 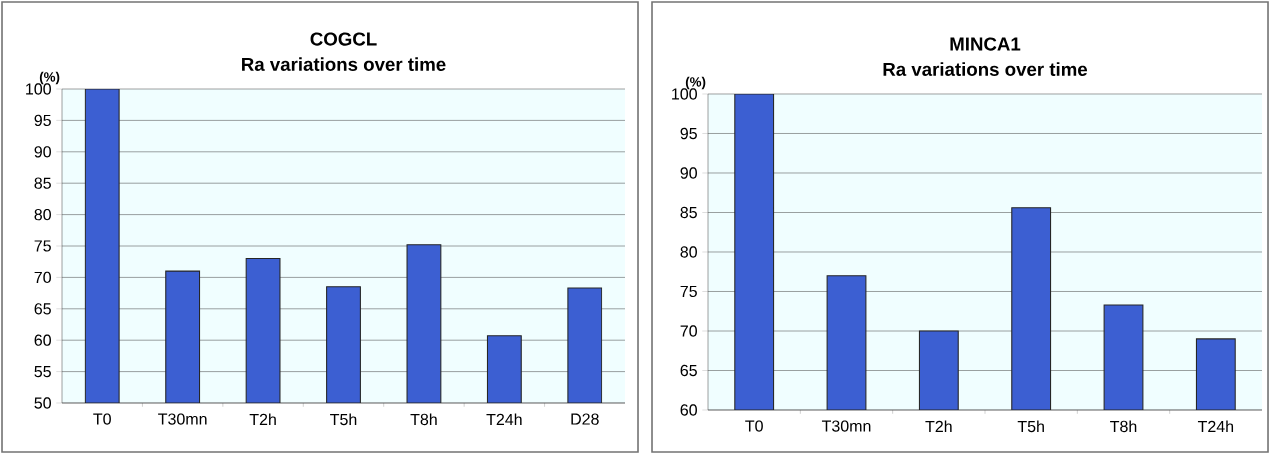 What do you see at coordinates (42, 403) in the screenshot?
I see `y-tick-label: 50` at bounding box center [42, 403].